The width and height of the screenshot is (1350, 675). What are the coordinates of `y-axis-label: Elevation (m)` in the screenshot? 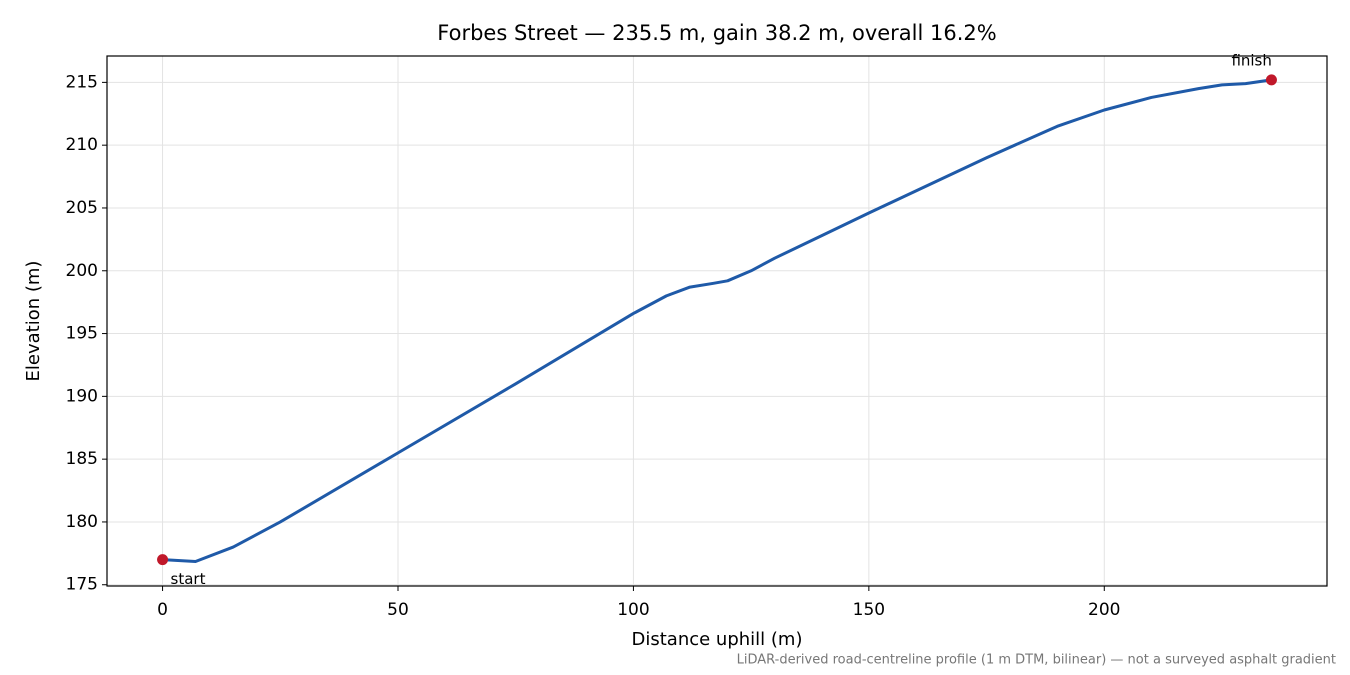 It's located at (33, 321).